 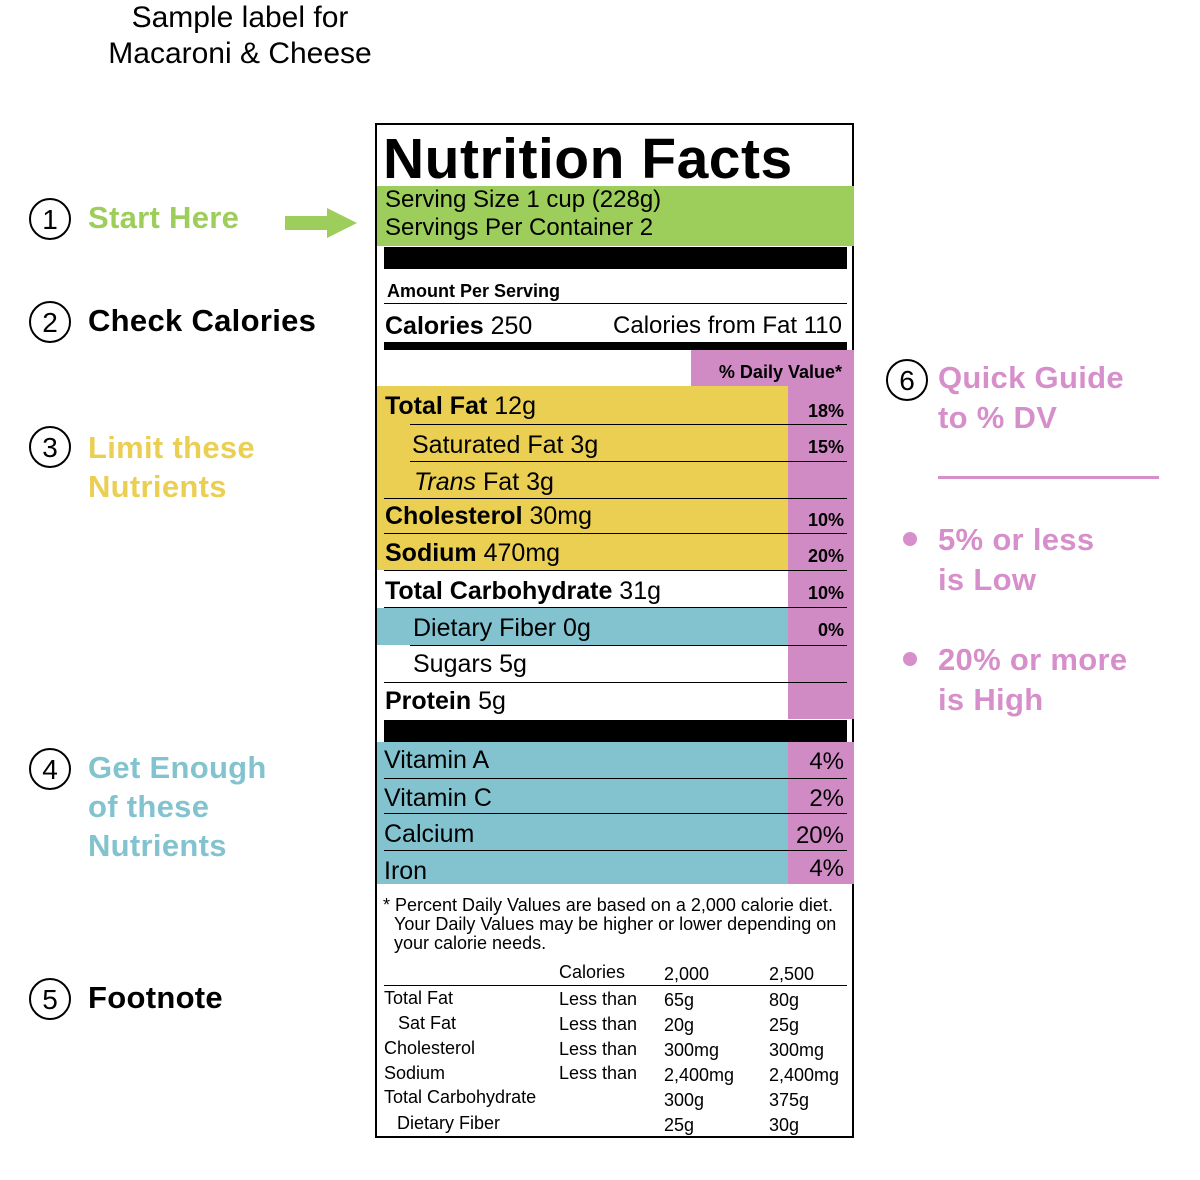 What do you see at coordinates (437, 760) in the screenshot?
I see `vitamin-a: Vitamin A` at bounding box center [437, 760].